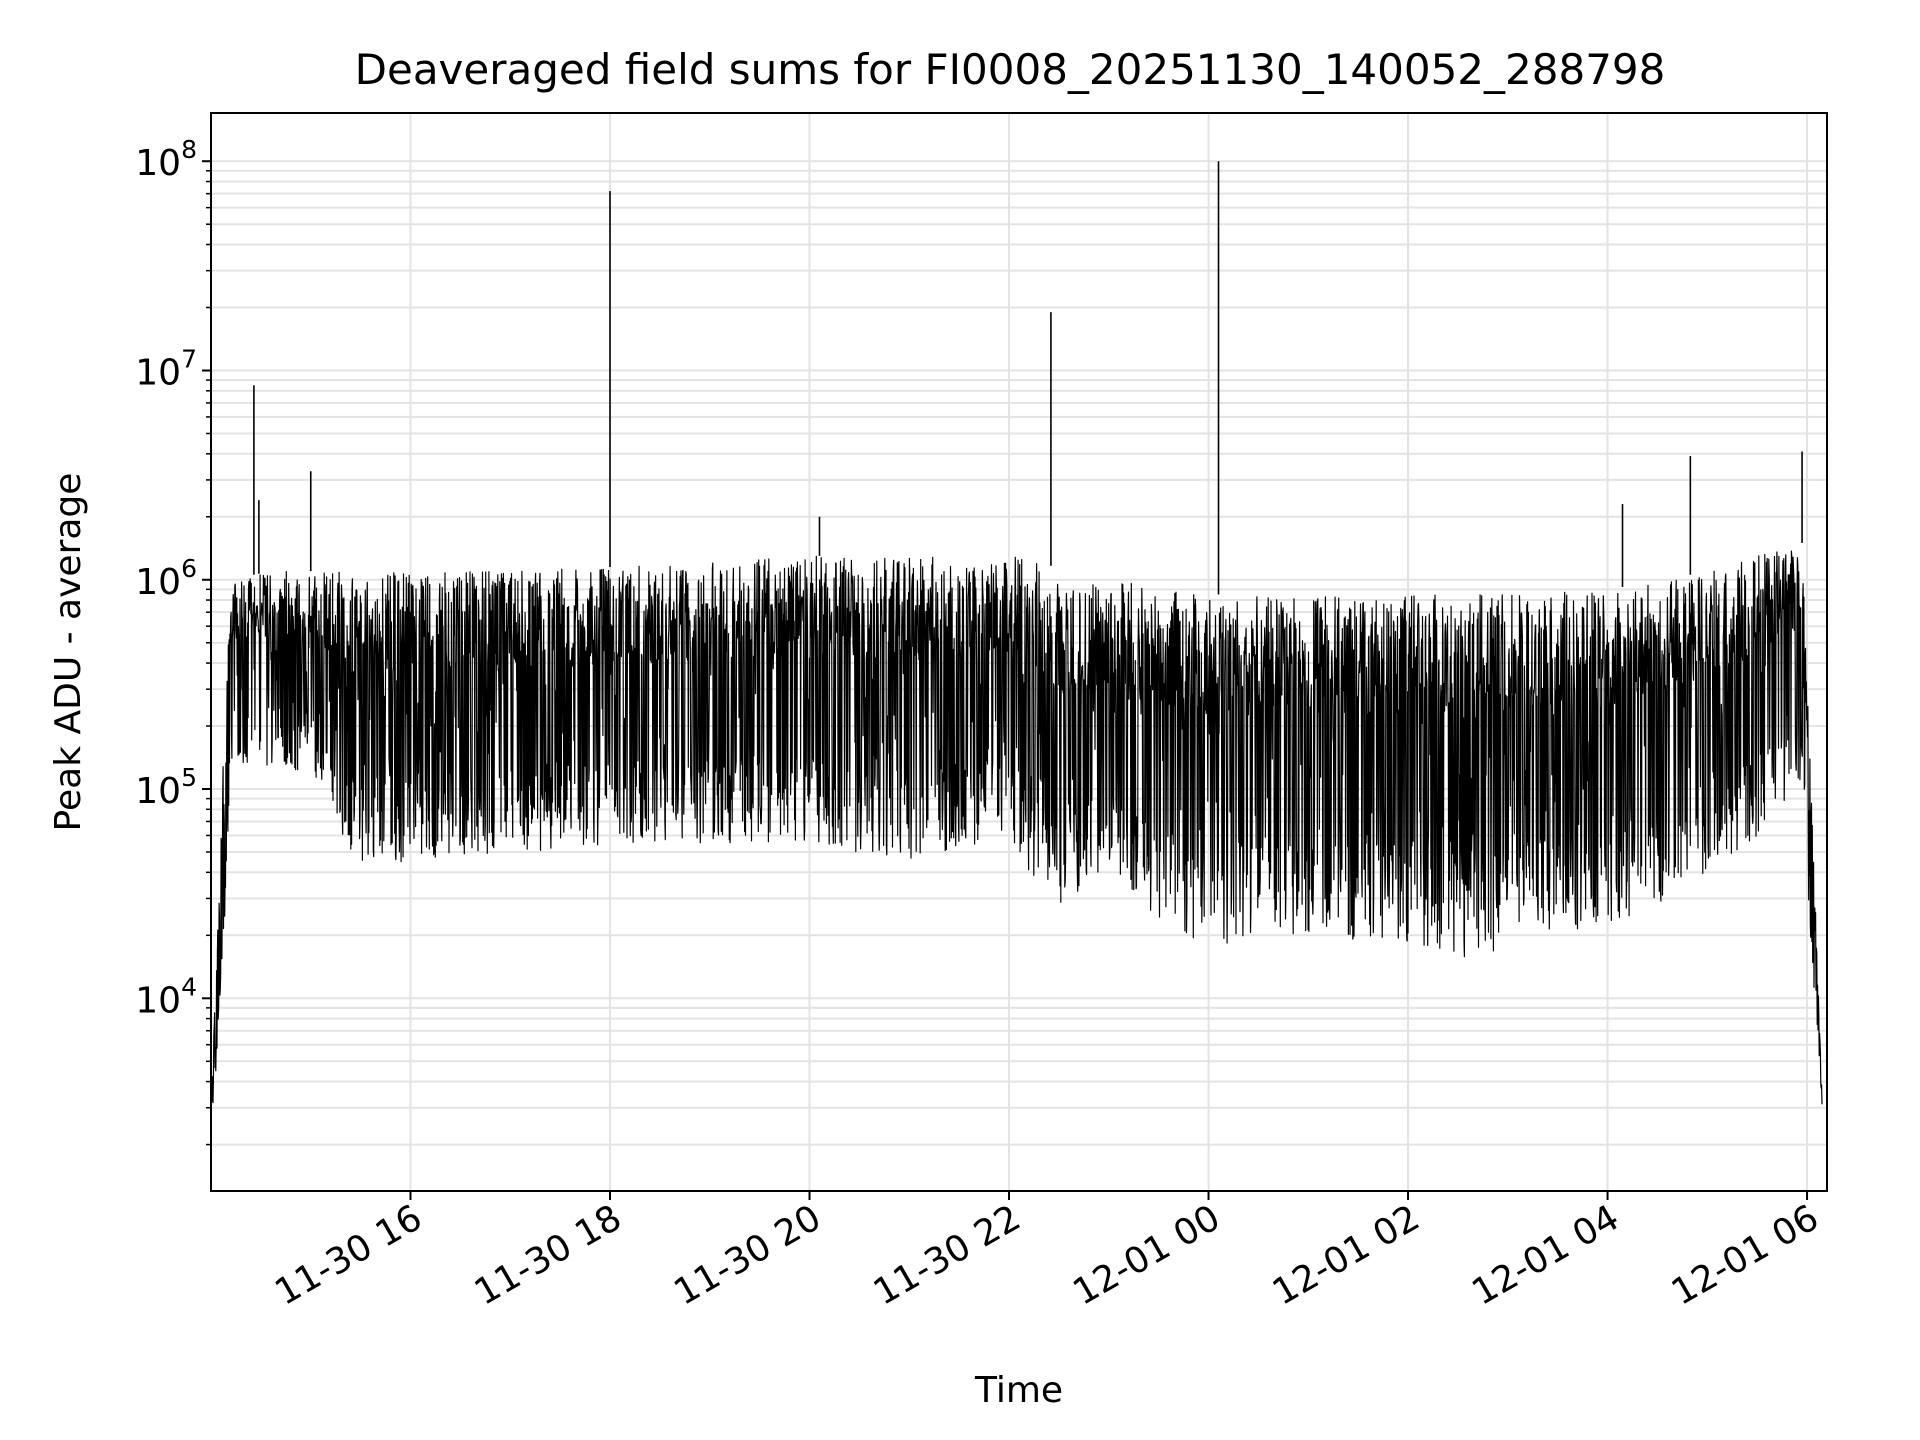 This screenshot has height=1440, width=1920. I want to click on y-tick-label: 10⁵, so click(166, 787).